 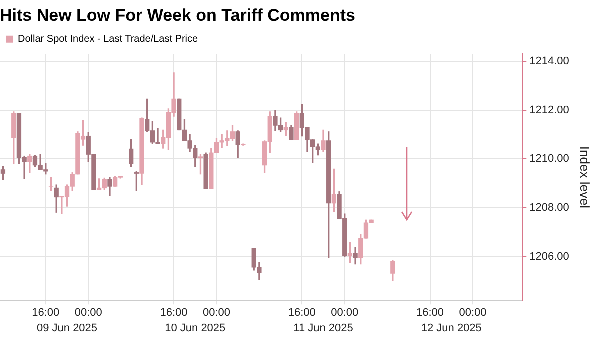 What do you see at coordinates (355, 256) in the screenshot?
I see `candlestick` at bounding box center [355, 256].